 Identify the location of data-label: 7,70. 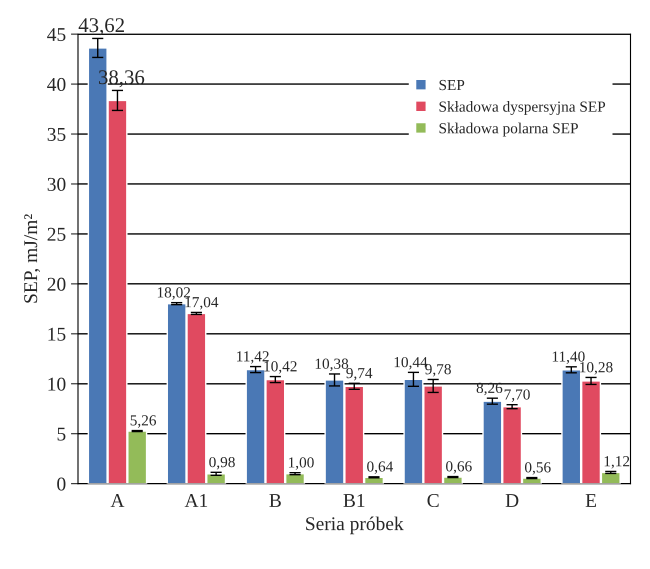
(517, 395).